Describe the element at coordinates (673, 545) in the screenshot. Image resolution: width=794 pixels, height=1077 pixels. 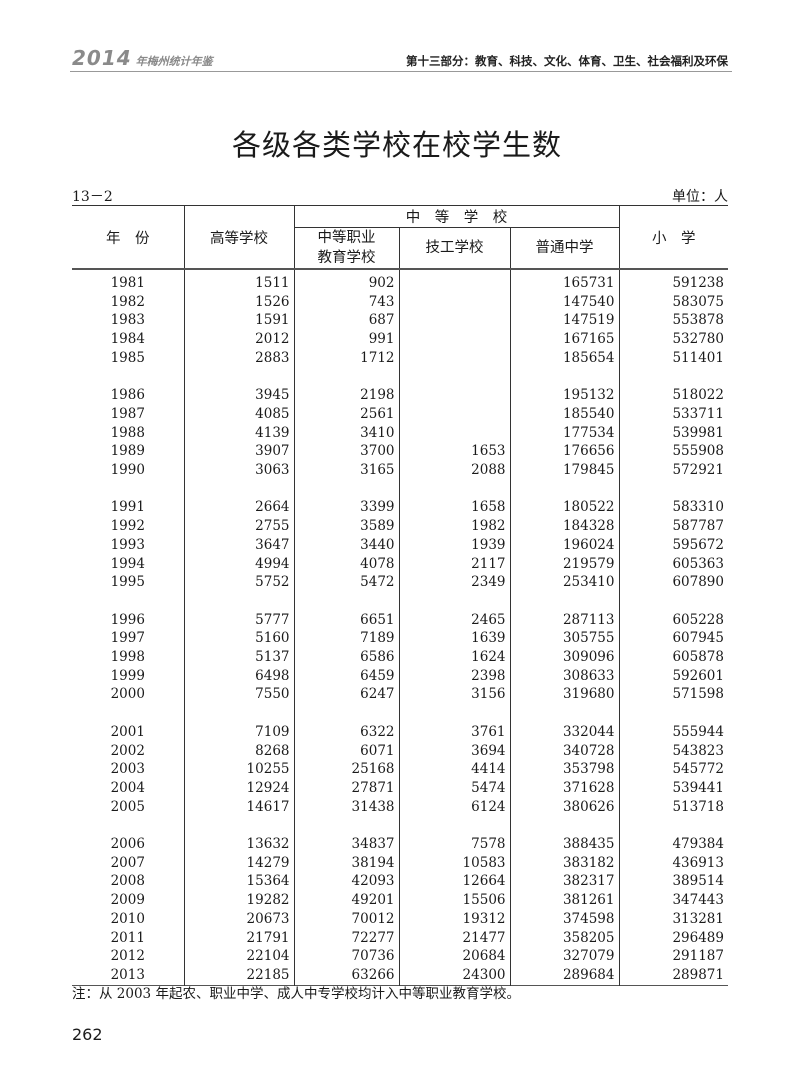
I see `cell-primary: 595672` at that location.